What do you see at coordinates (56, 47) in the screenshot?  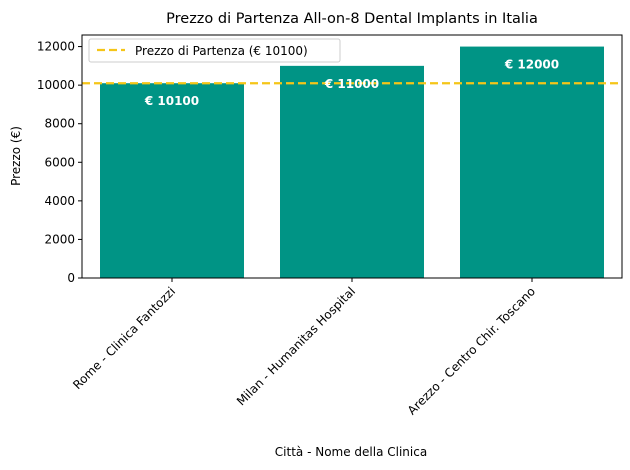 I see `y-tick-label: 12000` at bounding box center [56, 47].